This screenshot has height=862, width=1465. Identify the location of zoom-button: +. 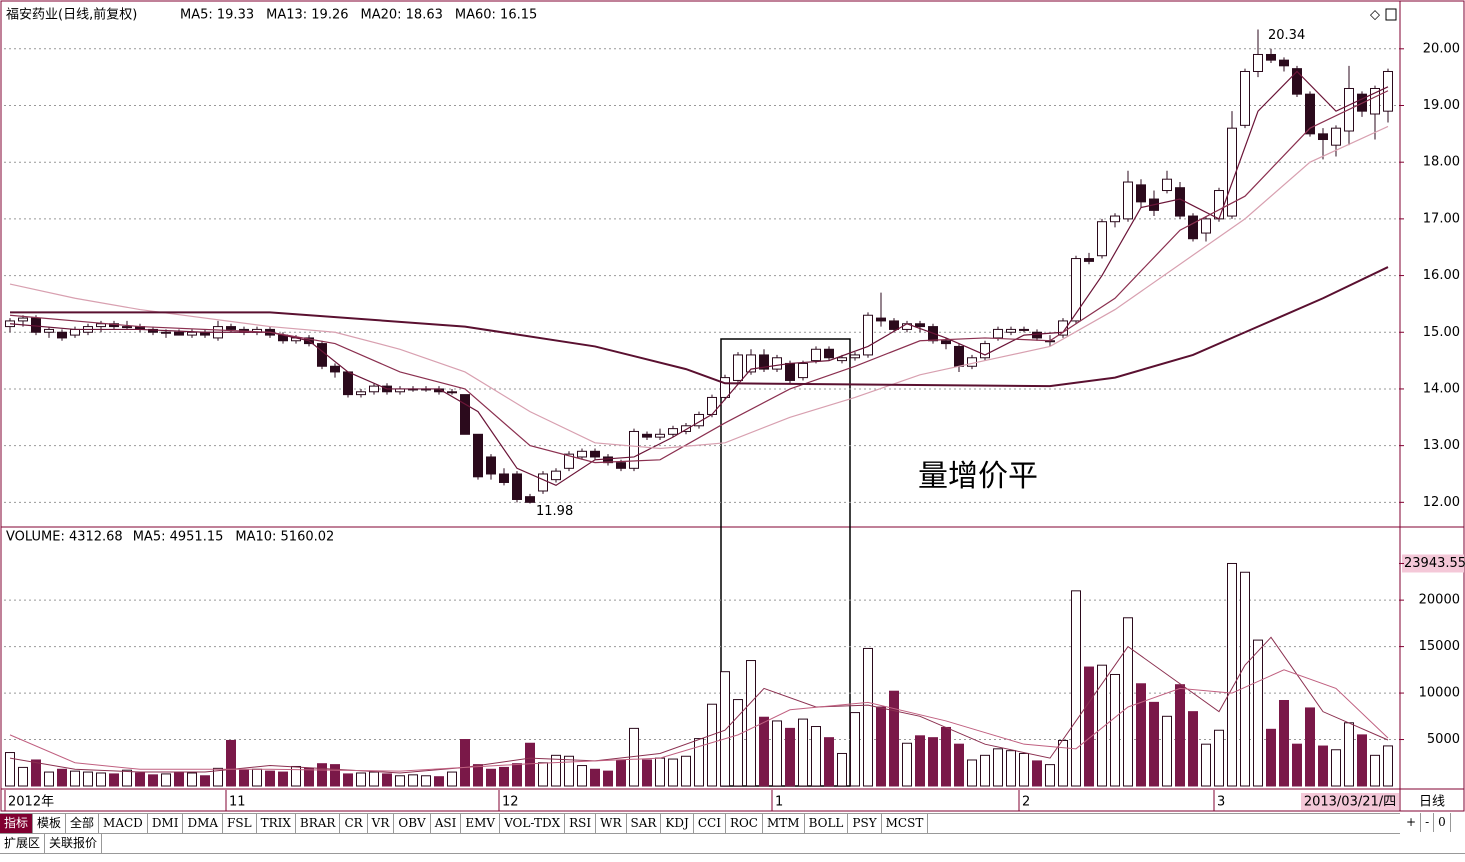
(1412, 822).